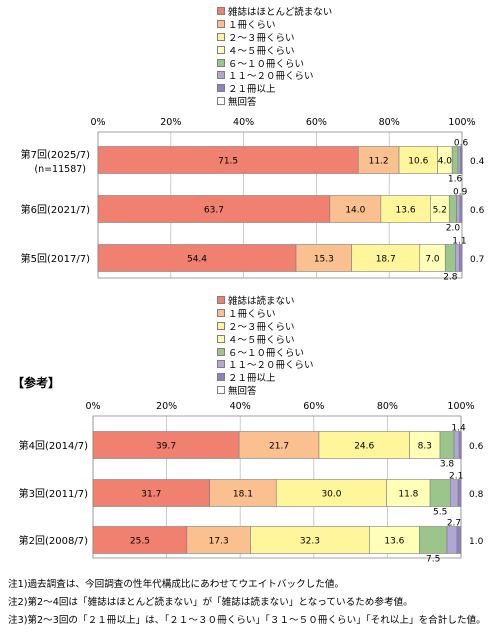  I want to click on top-value-label-0-5: 0.6, so click(461, 144).